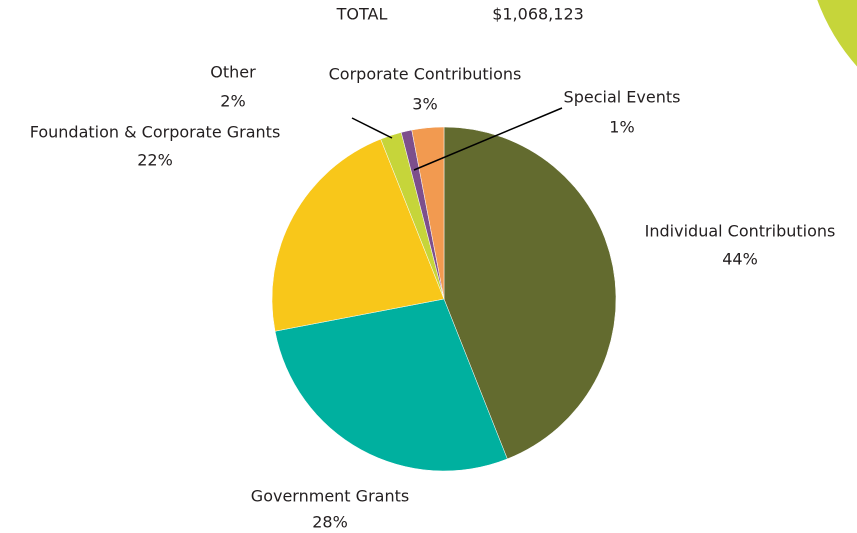 This screenshot has width=857, height=533. Describe the element at coordinates (424, 104) in the screenshot. I see `slice-value-label: 3%` at that location.